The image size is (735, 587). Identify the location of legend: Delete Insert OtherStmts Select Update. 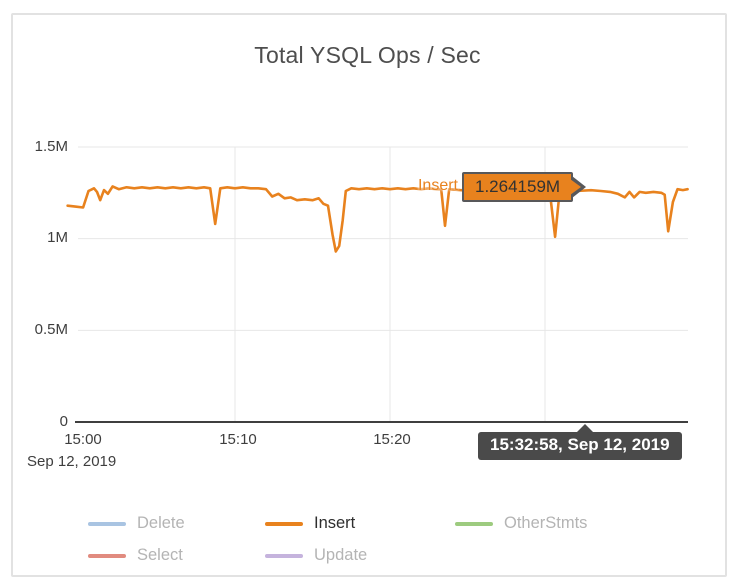
(337, 539).